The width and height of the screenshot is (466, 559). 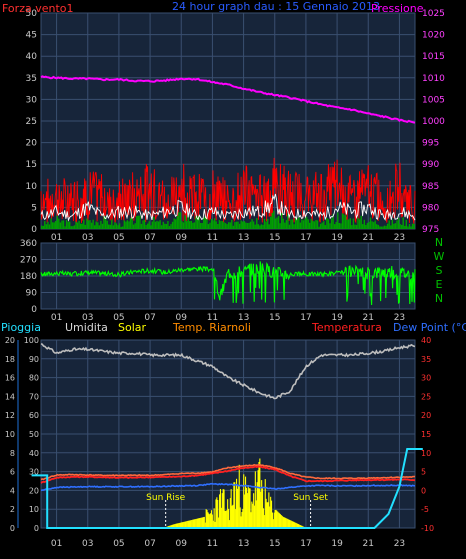 What do you see at coordinates (212, 544) in the screenshot?
I see `x-tick-label: 11` at bounding box center [212, 544].